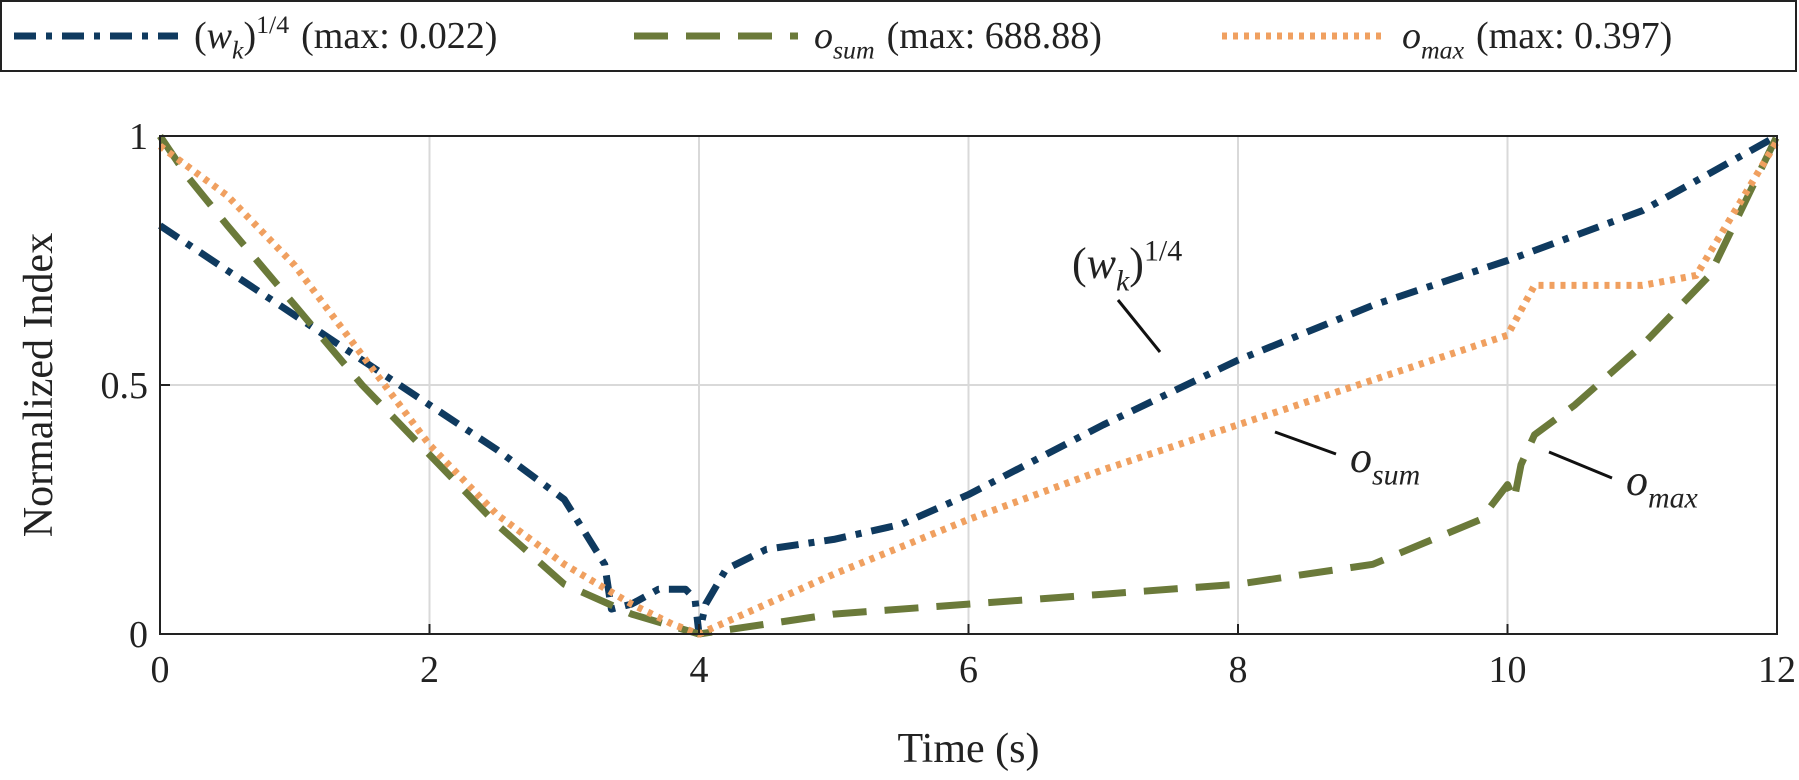 The height and width of the screenshot is (780, 1799). What do you see at coordinates (699, 670) in the screenshot?
I see `x-tick-label: 4` at bounding box center [699, 670].